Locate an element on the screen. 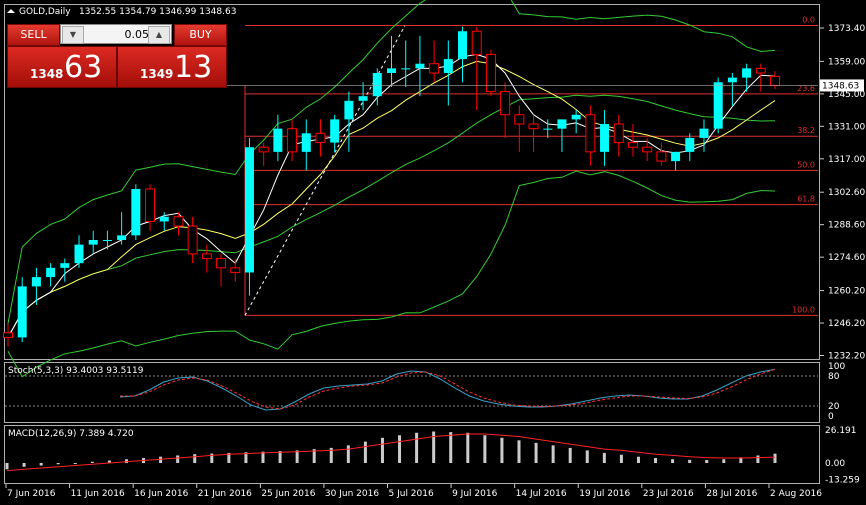 Image resolution: width=866 pixels, height=505 pixels. price-tick-label: 1345.00 is located at coordinates (846, 95).